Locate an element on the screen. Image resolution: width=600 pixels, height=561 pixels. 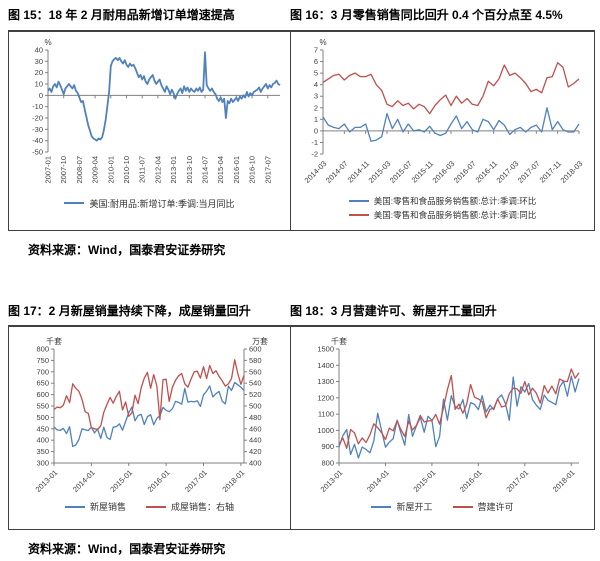
svg-text: 2007-01 is located at coordinates (47, 170).